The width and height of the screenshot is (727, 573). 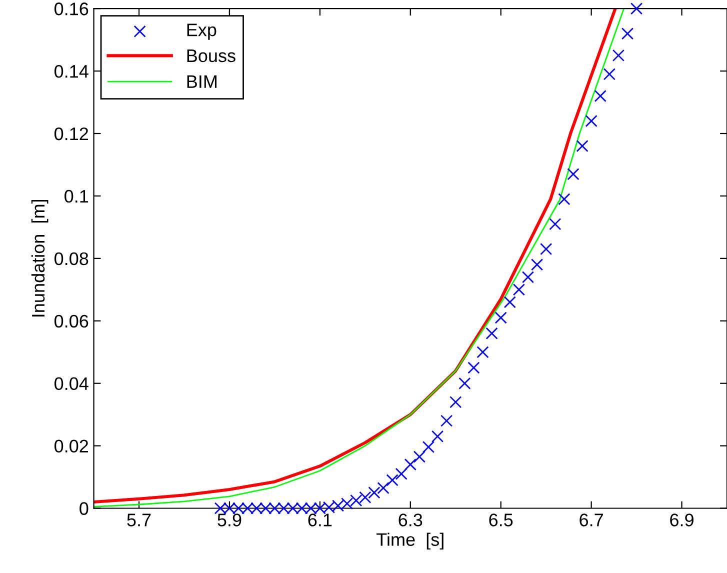 I want to click on x-tick-label: 5.9, so click(x=230, y=520).